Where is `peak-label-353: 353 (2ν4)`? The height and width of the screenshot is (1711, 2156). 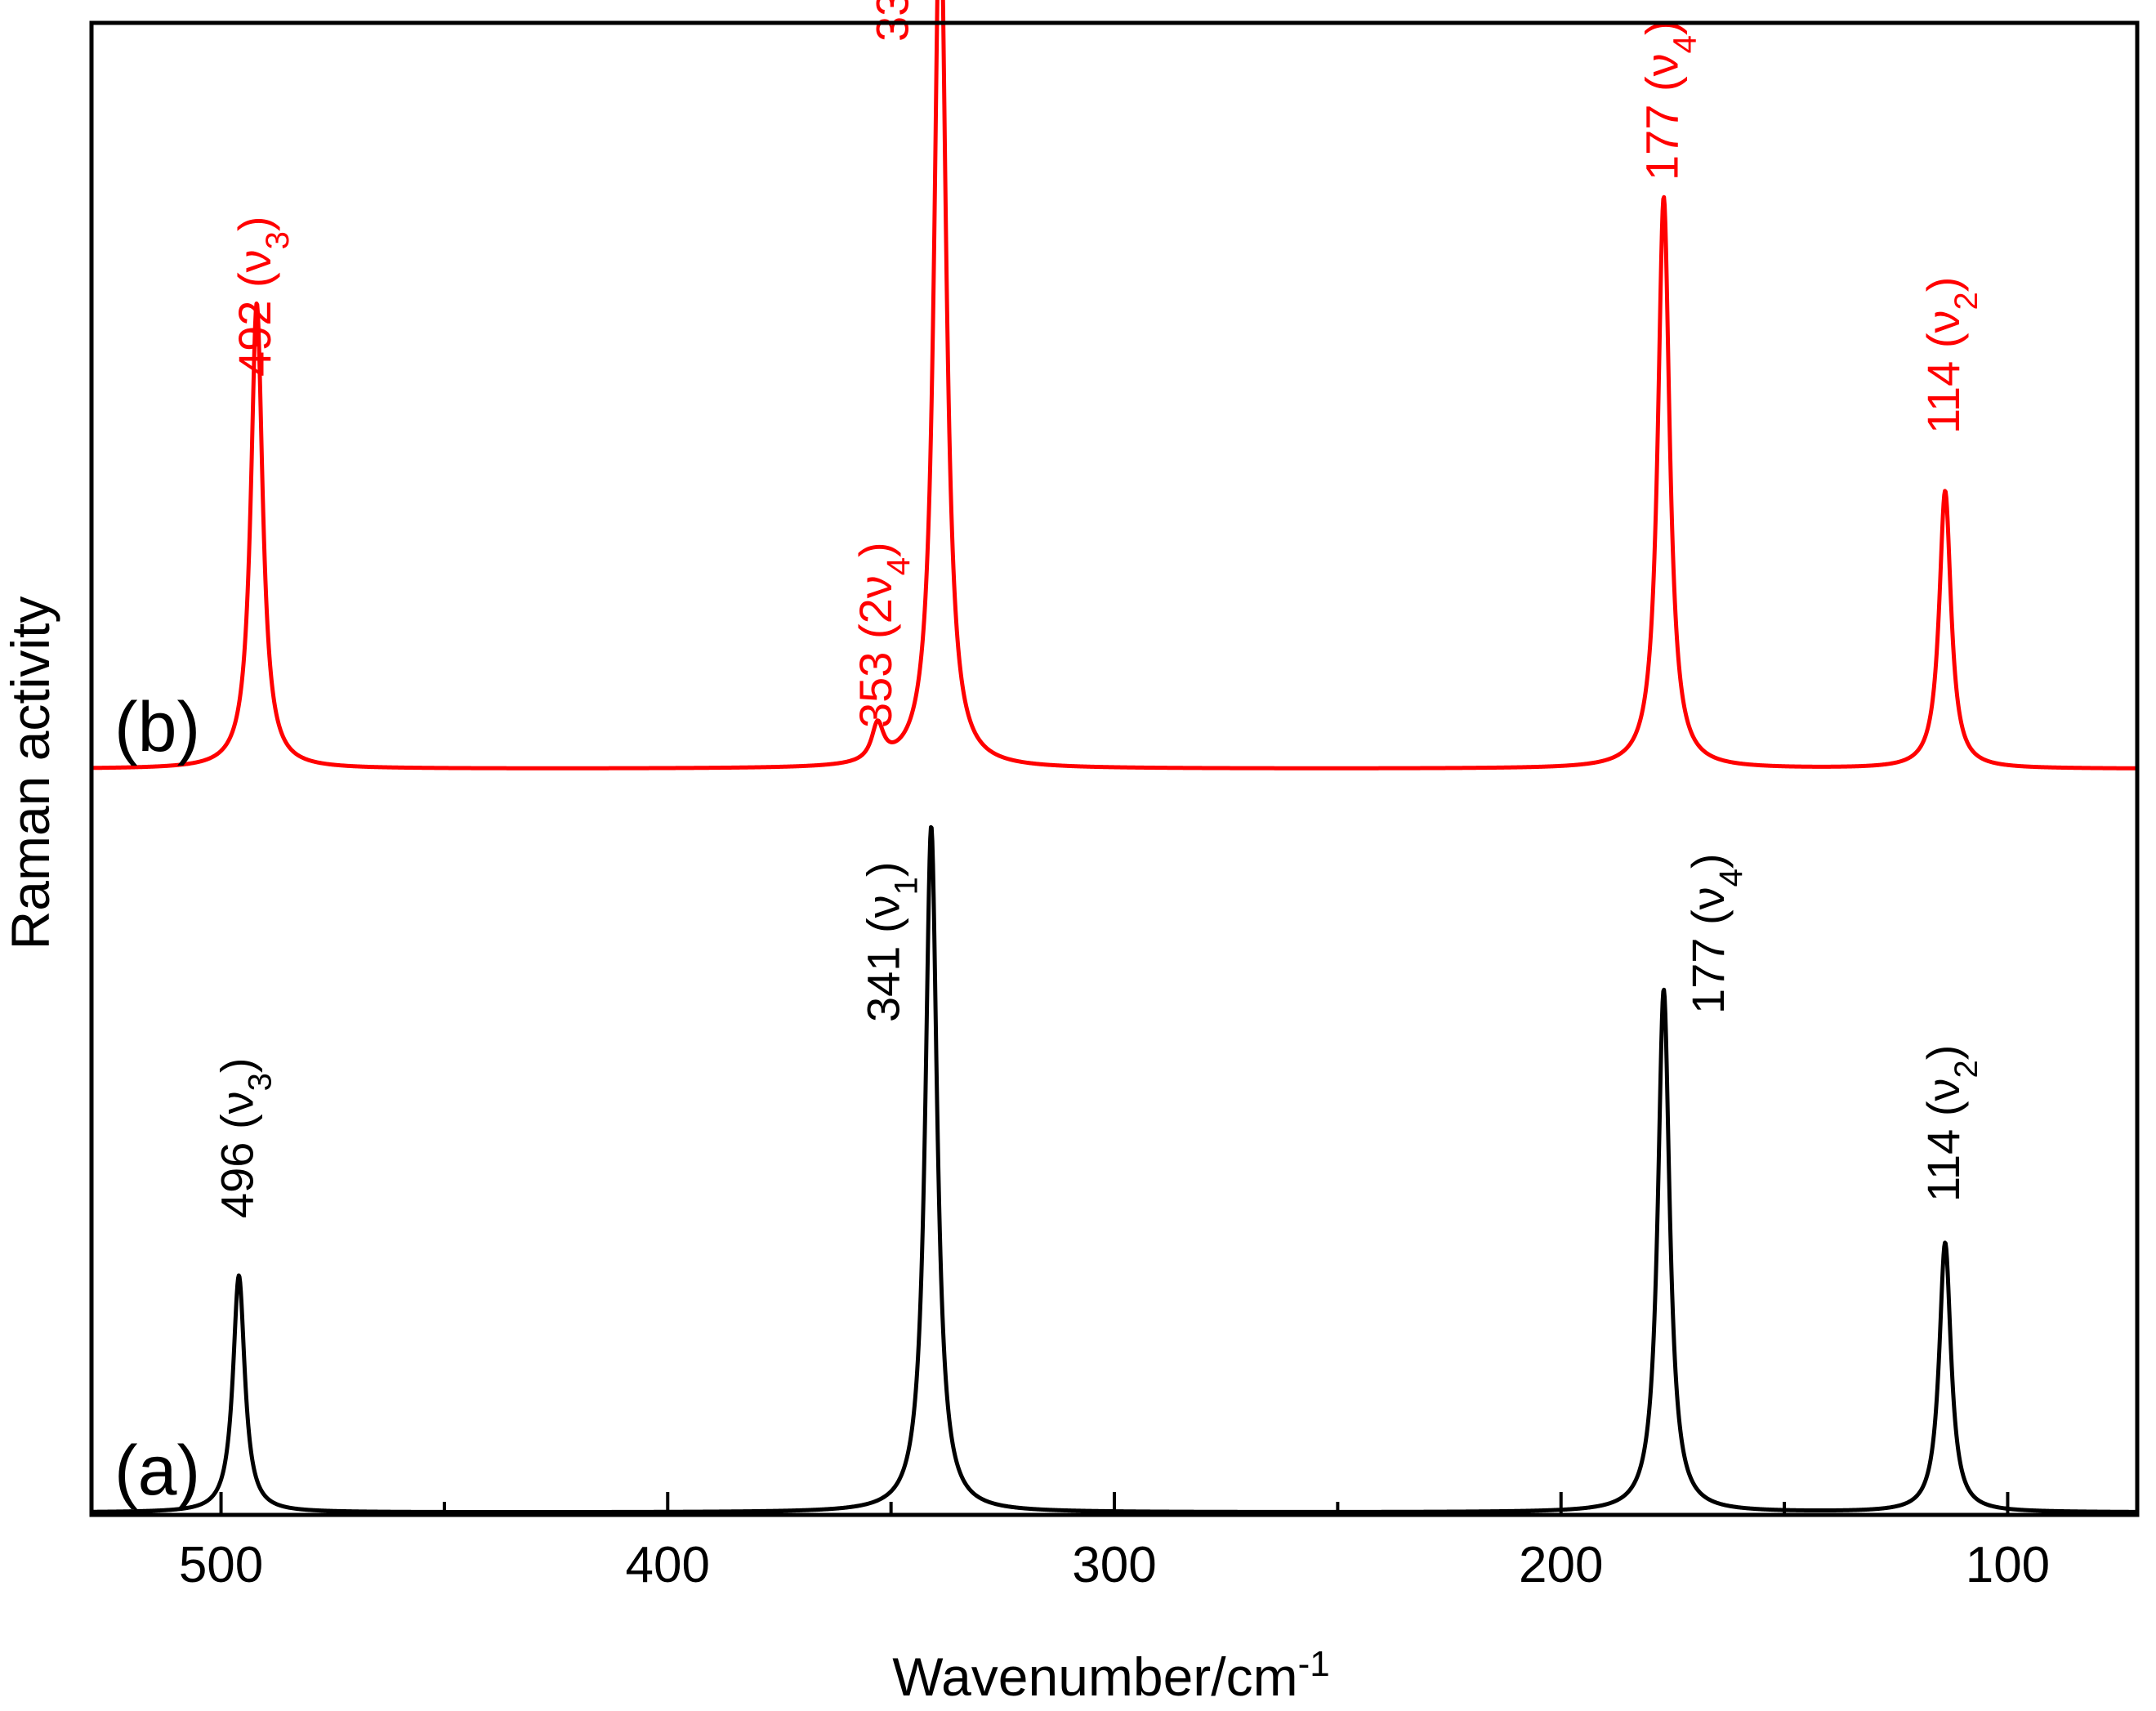 peak-label-353: 353 (2ν4) is located at coordinates (884, 635).